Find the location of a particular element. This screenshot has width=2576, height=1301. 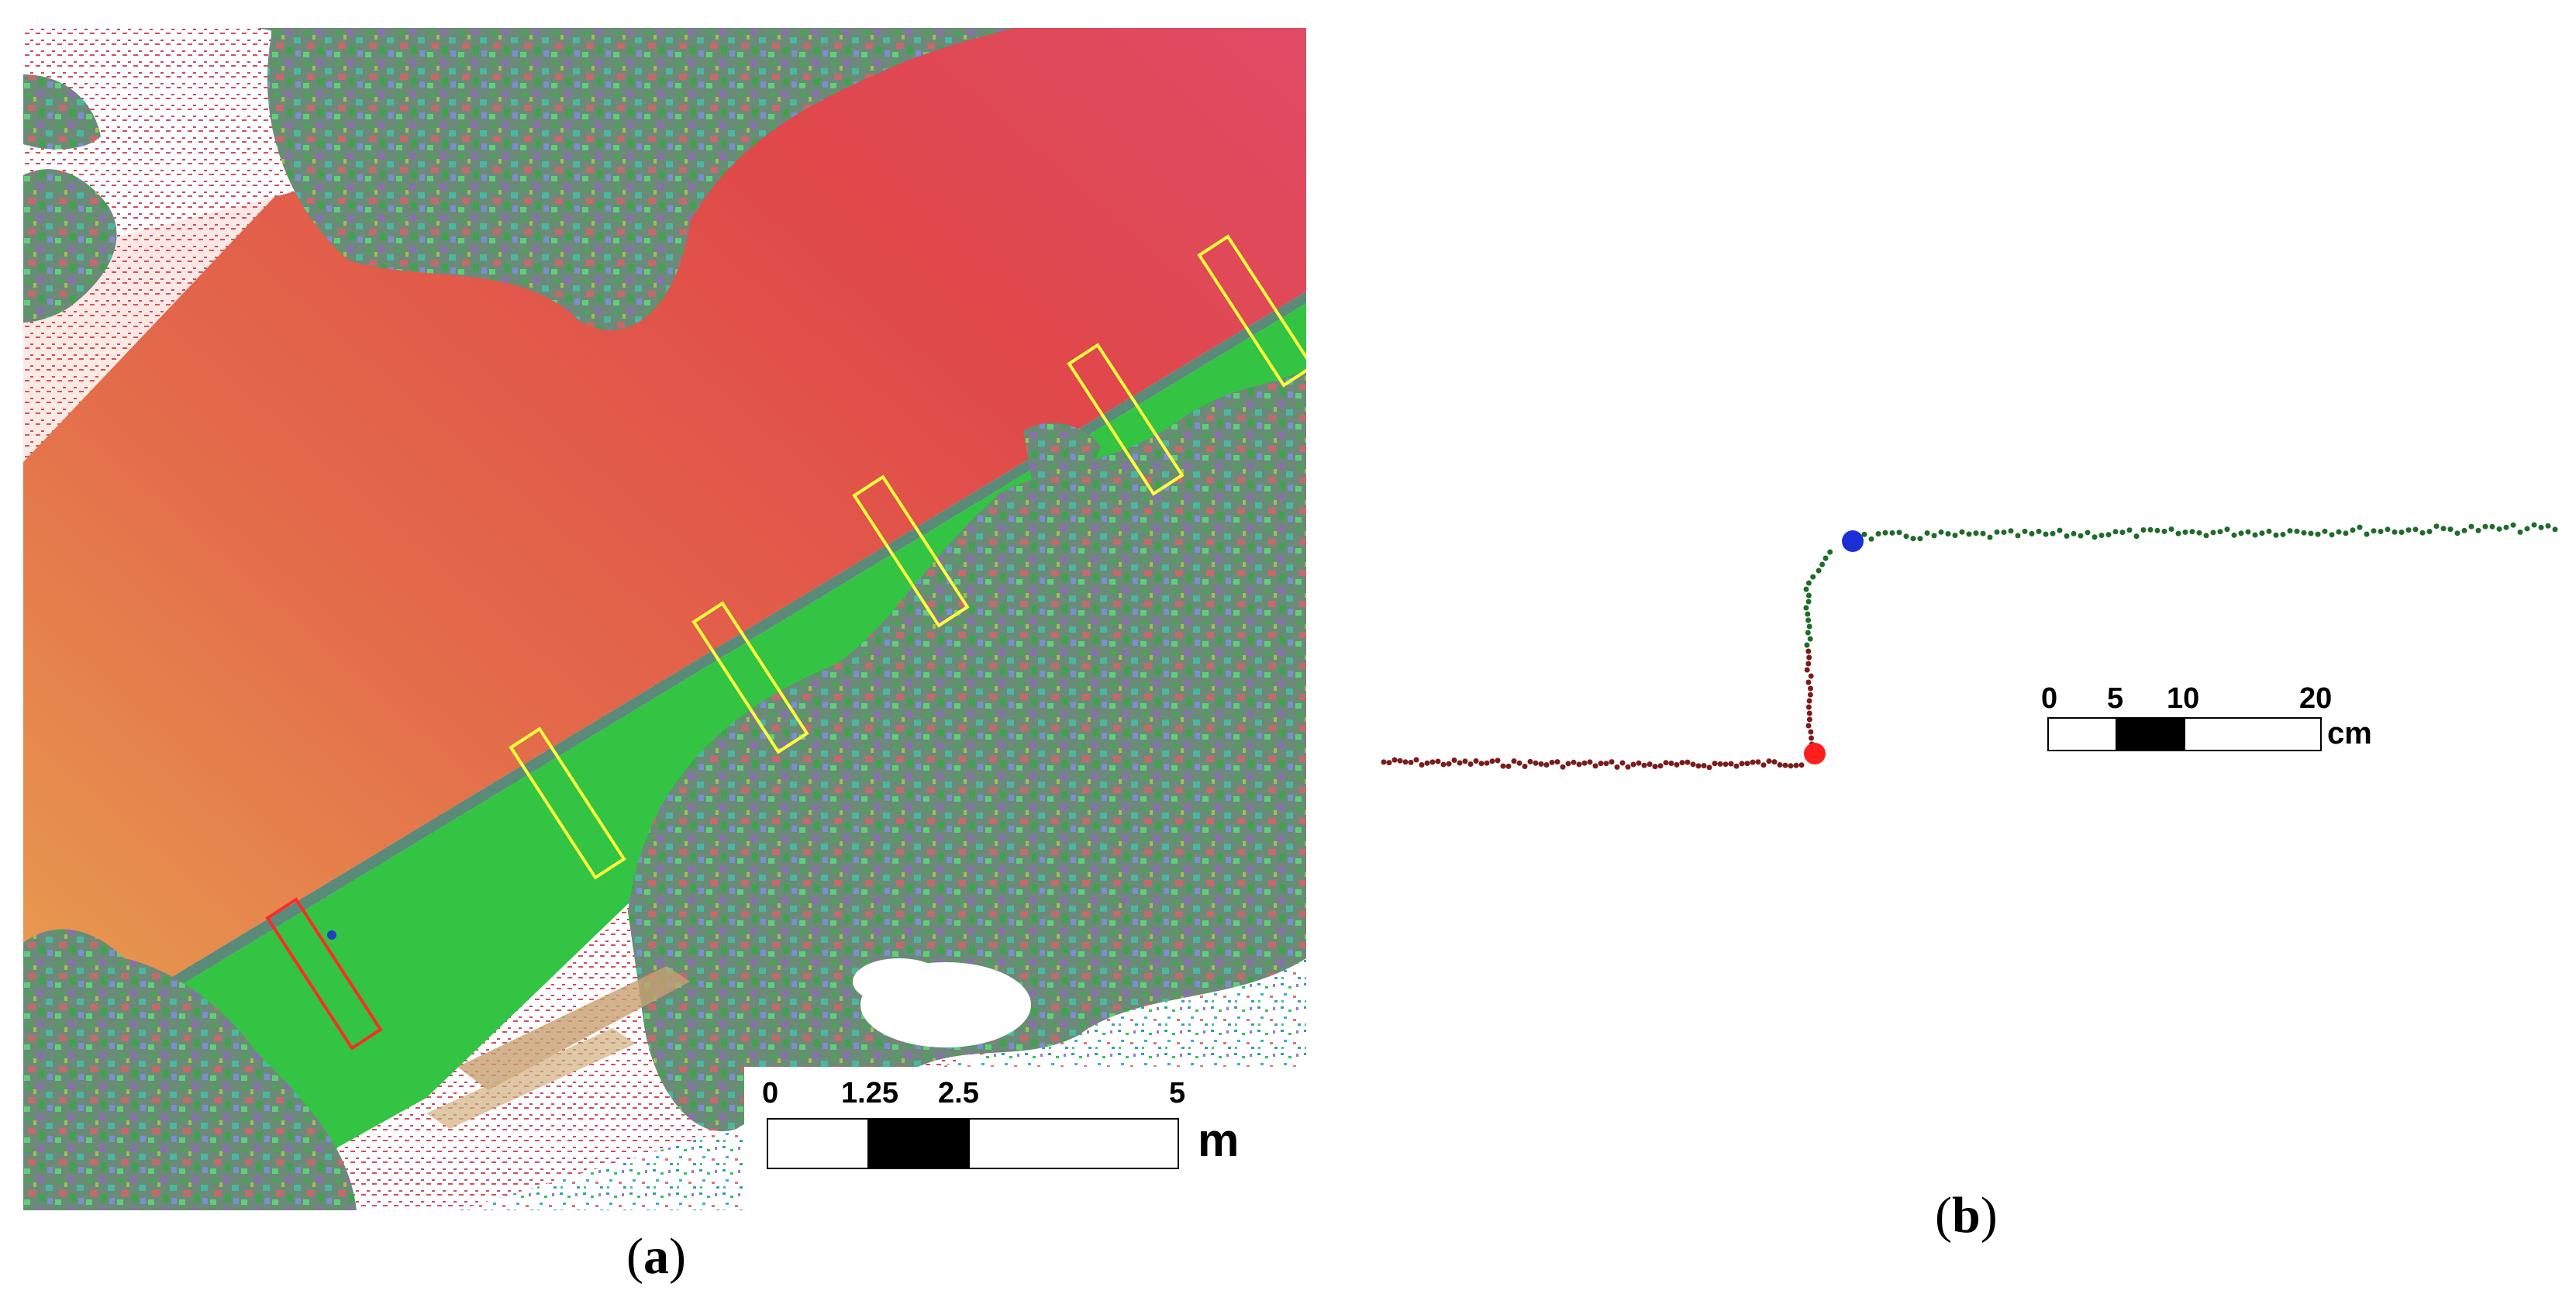

caption-b: (b) is located at coordinates (1966, 1215).